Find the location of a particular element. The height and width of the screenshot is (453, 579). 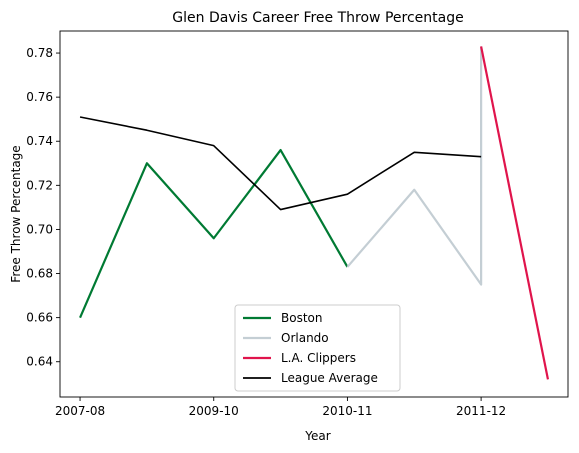

legend-label: L.A. Clippers is located at coordinates (318, 358).